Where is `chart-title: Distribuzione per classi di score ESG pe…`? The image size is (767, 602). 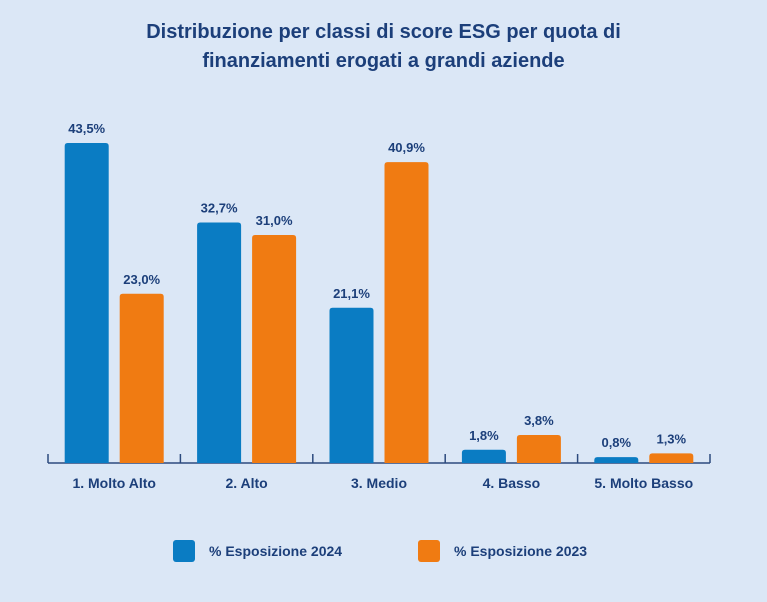 chart-title: Distribuzione per classi di score ESG pe… is located at coordinates (383, 47).